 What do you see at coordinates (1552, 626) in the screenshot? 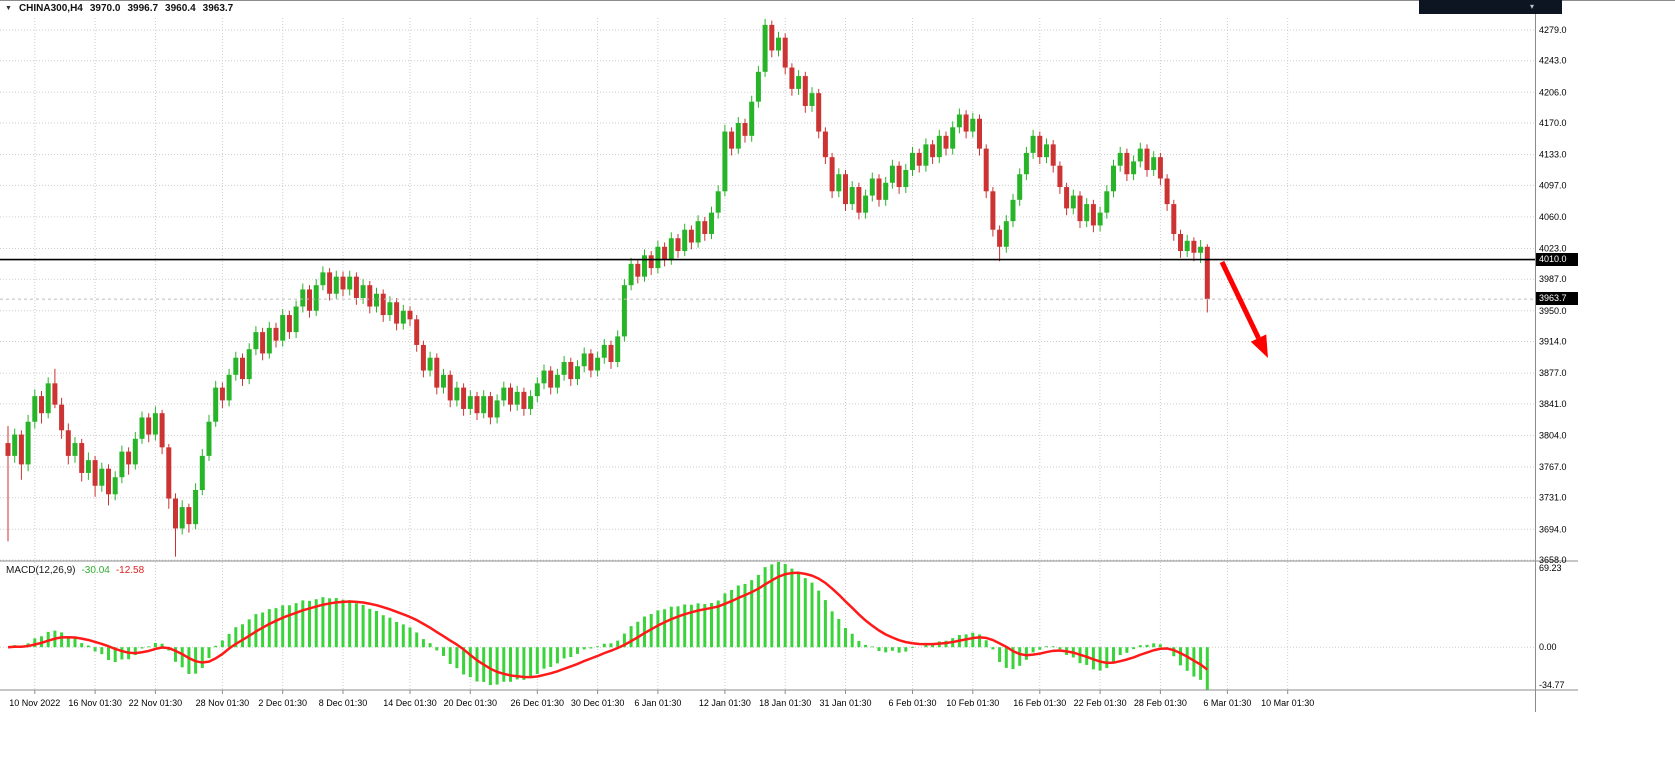
I see `macd-axis: 69.23 0.00 -34.77` at bounding box center [1552, 626].